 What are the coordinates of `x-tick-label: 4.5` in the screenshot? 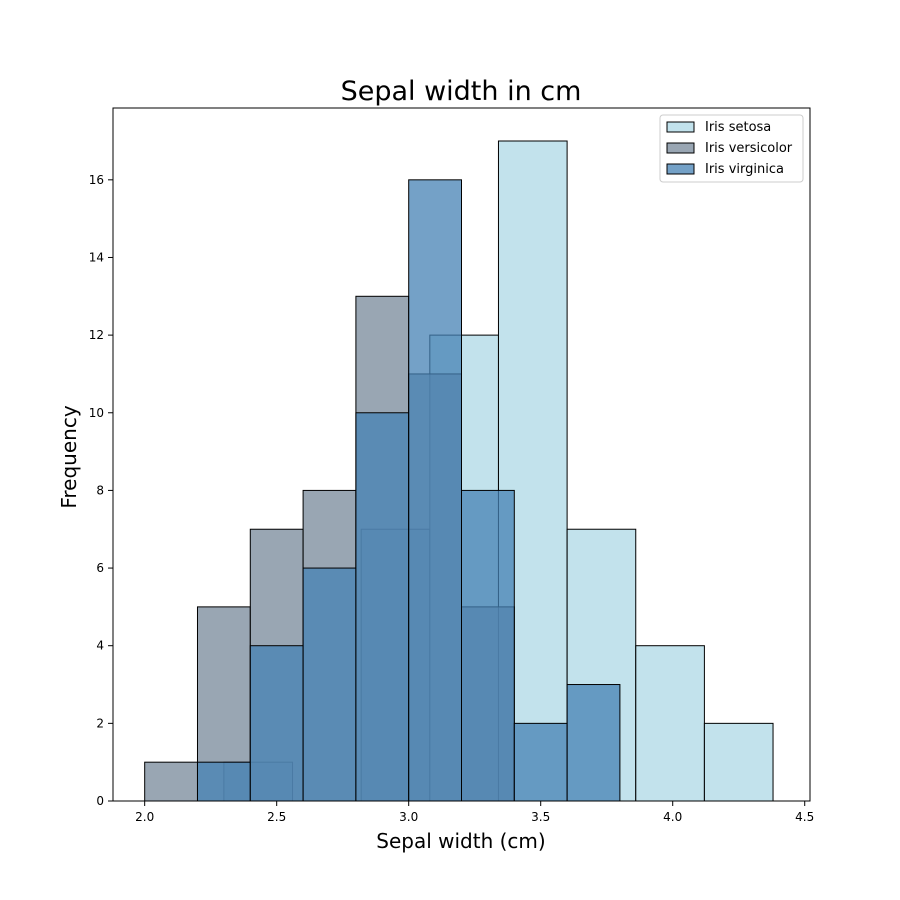 It's located at (804, 817).